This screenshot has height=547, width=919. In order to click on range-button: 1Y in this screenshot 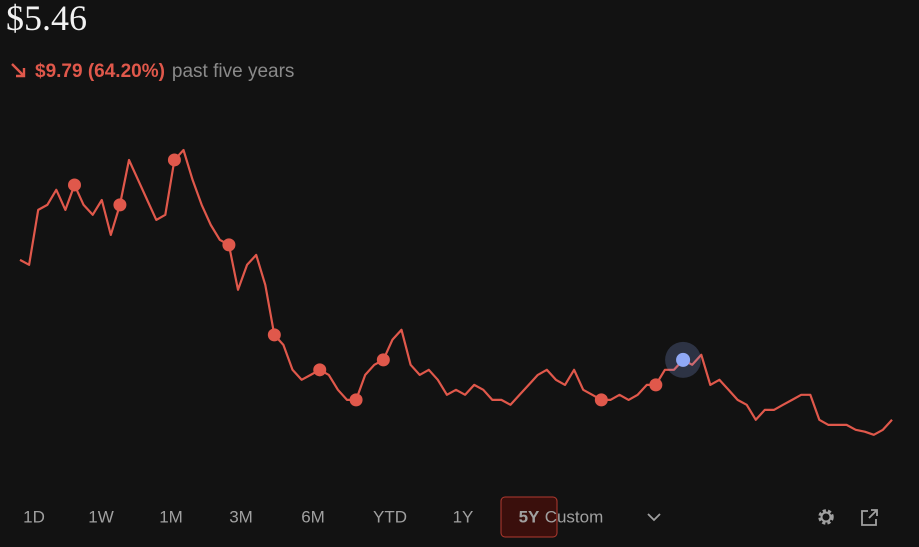, I will do `click(463, 516)`.